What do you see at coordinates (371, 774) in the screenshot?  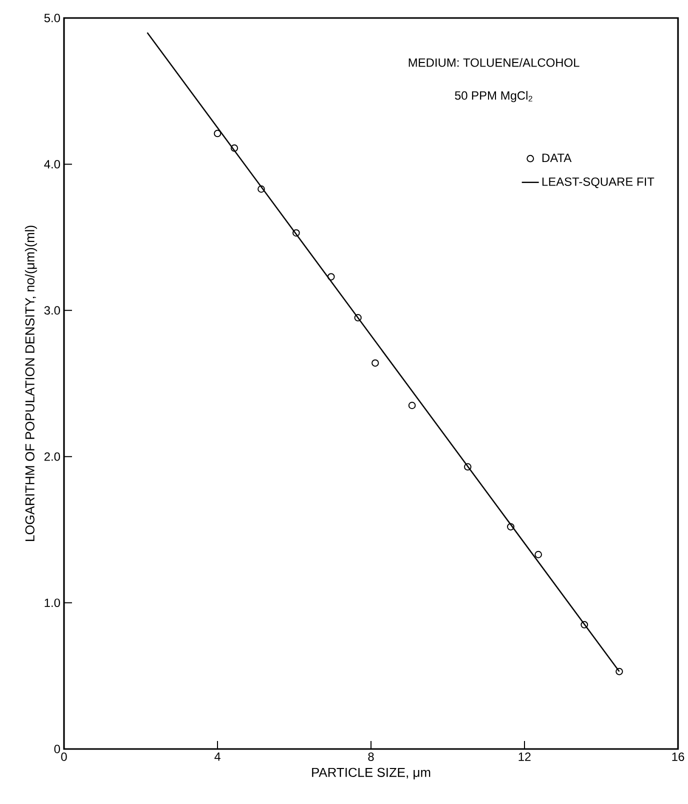 I see `x-axis-title: PARTICLE SIZE, μm` at bounding box center [371, 774].